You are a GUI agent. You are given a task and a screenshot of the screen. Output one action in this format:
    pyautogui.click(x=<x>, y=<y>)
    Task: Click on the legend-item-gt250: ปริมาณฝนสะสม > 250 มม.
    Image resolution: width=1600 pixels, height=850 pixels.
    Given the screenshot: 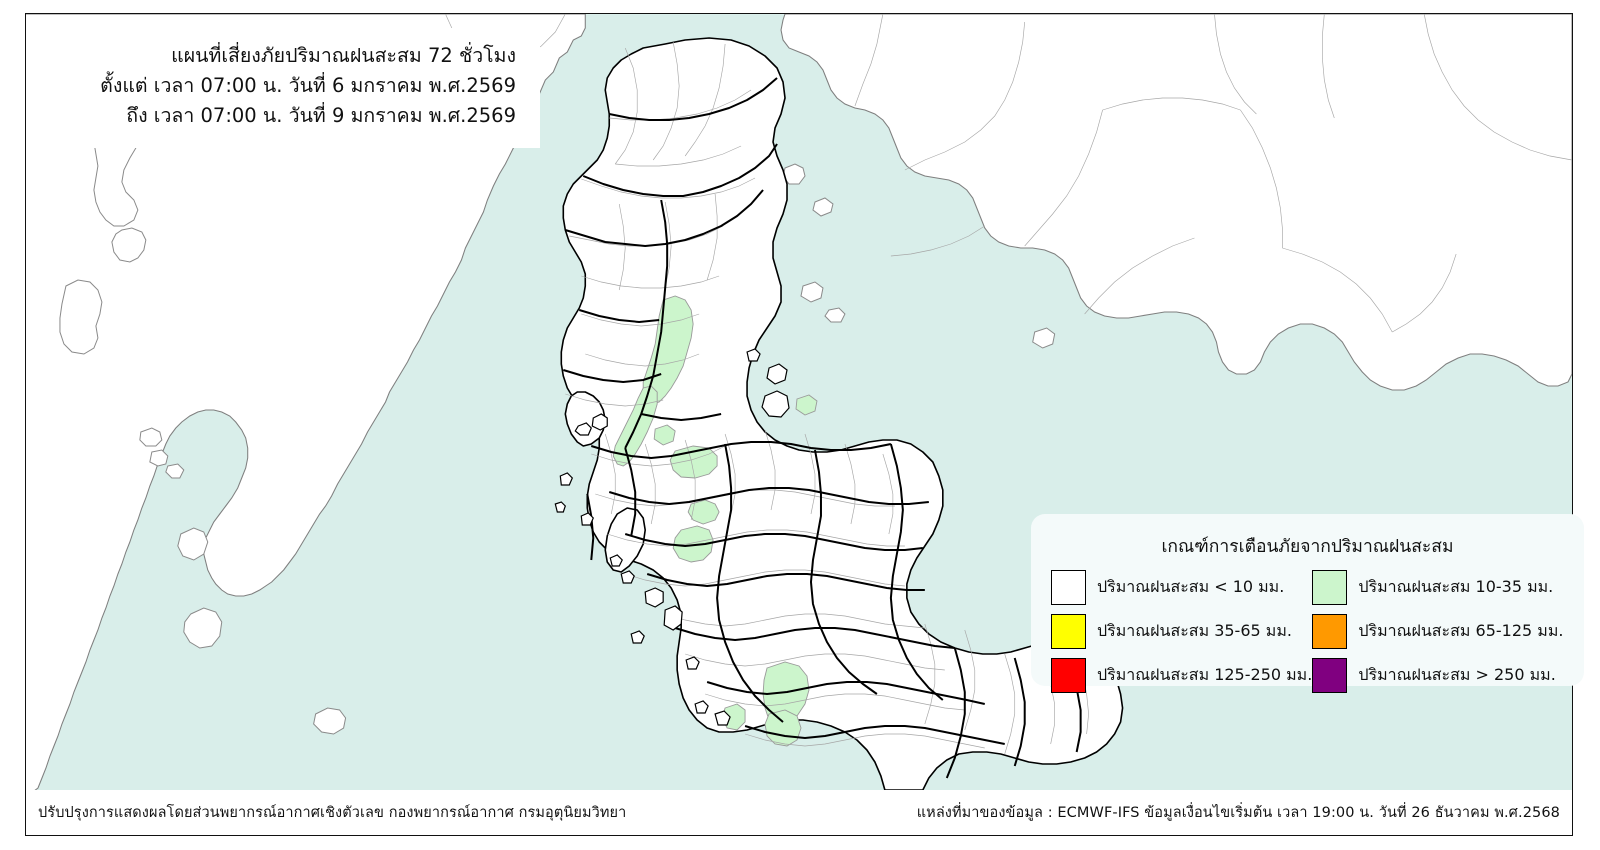 What is the action you would take?
    pyautogui.click(x=1440, y=675)
    